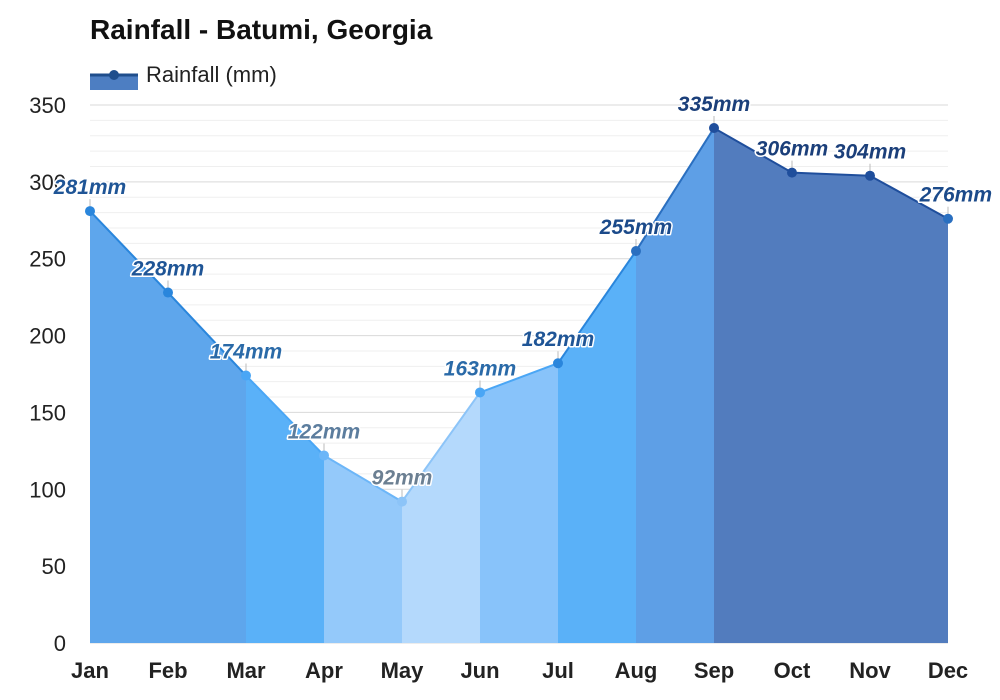 The width and height of the screenshot is (1000, 700). Describe the element at coordinates (246, 375) in the screenshot. I see `data-point-mar` at that location.